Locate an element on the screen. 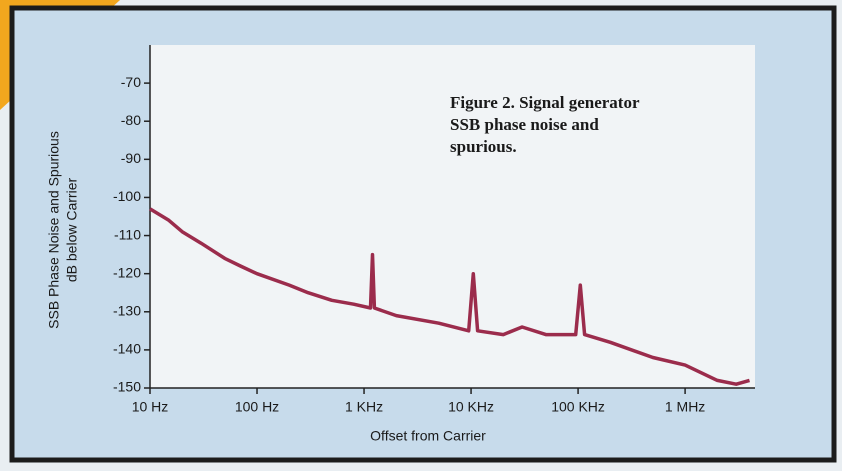  x-tick-label: 10 KHz is located at coordinates (471, 407).